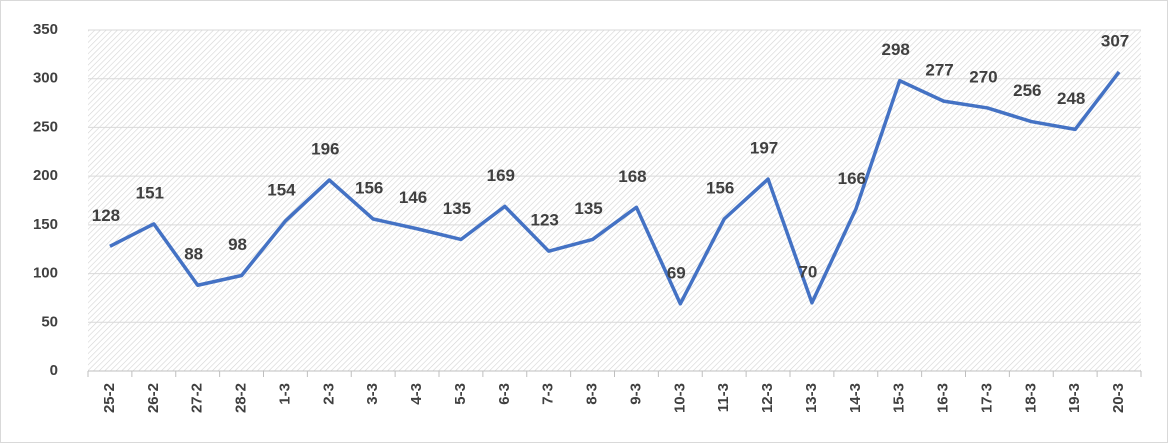 This screenshot has height=443, width=1168. I want to click on y-tick-label: 100, so click(45, 273).